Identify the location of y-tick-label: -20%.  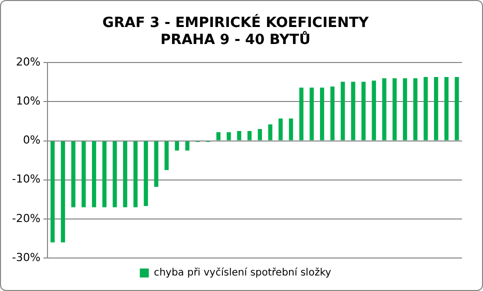
(26, 218).